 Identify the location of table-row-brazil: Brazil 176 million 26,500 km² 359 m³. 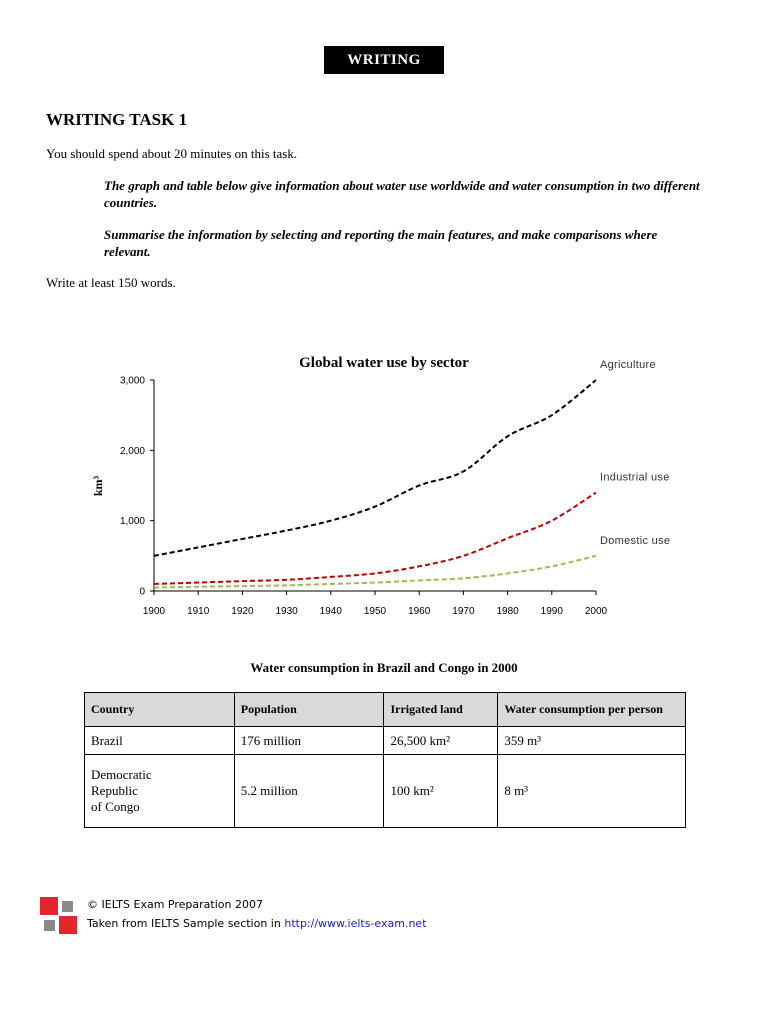
(385, 740).